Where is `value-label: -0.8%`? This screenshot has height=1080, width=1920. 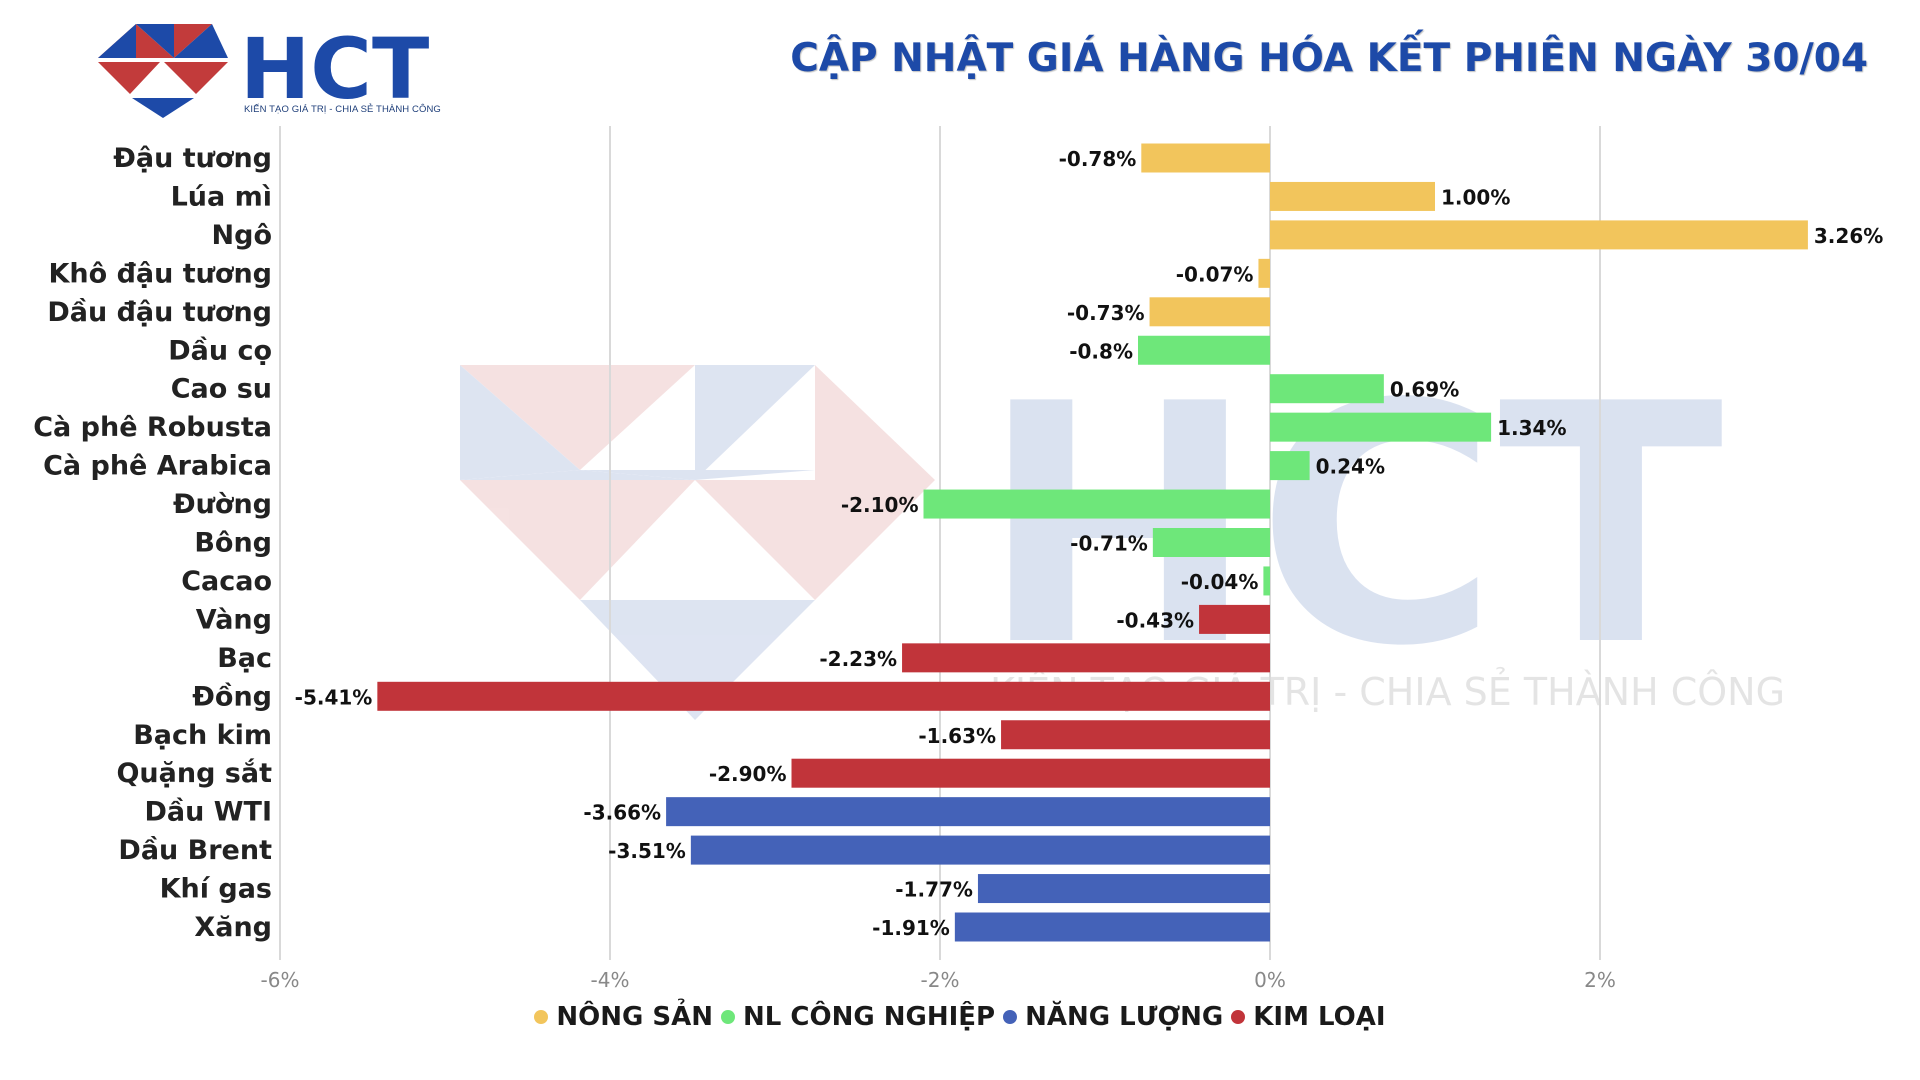 value-label: -0.8% is located at coordinates (1101, 351).